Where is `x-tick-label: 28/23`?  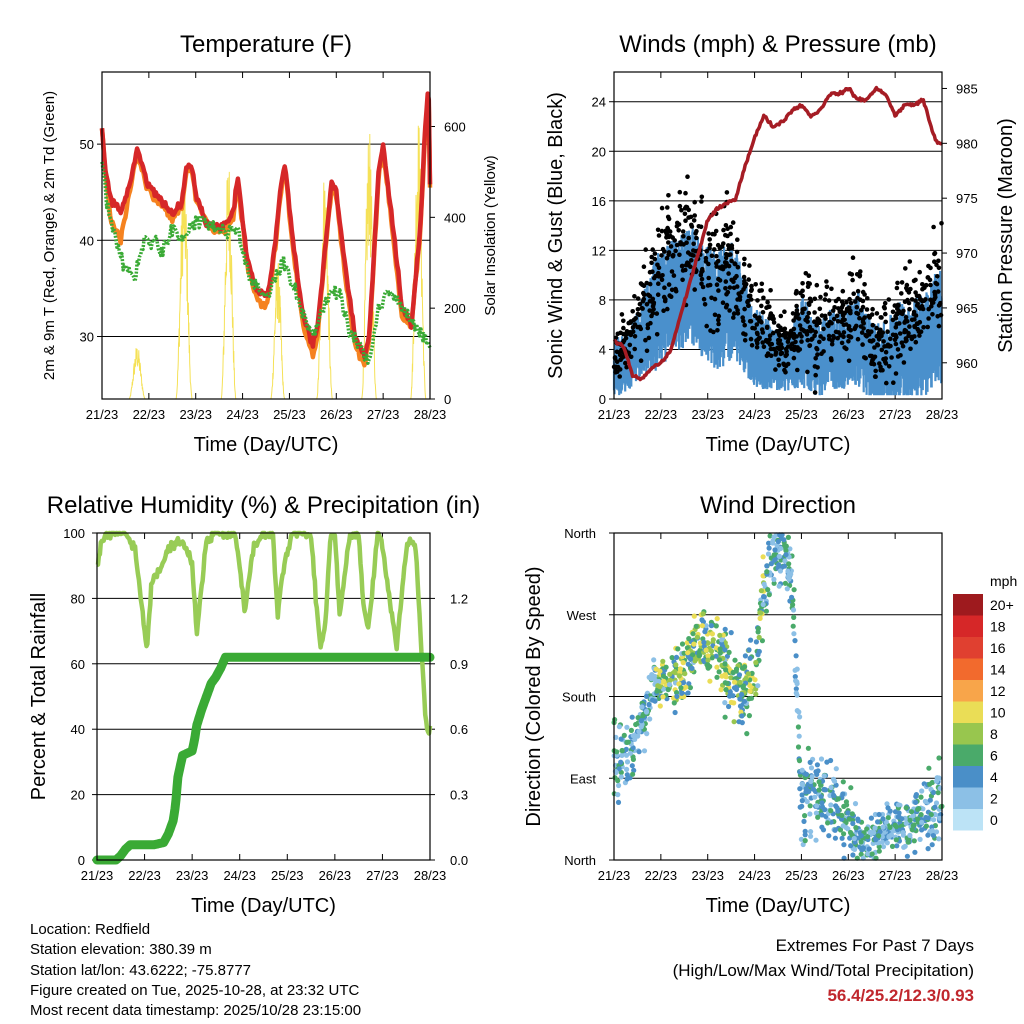
x-tick-label: 28/23 is located at coordinates (430, 875).